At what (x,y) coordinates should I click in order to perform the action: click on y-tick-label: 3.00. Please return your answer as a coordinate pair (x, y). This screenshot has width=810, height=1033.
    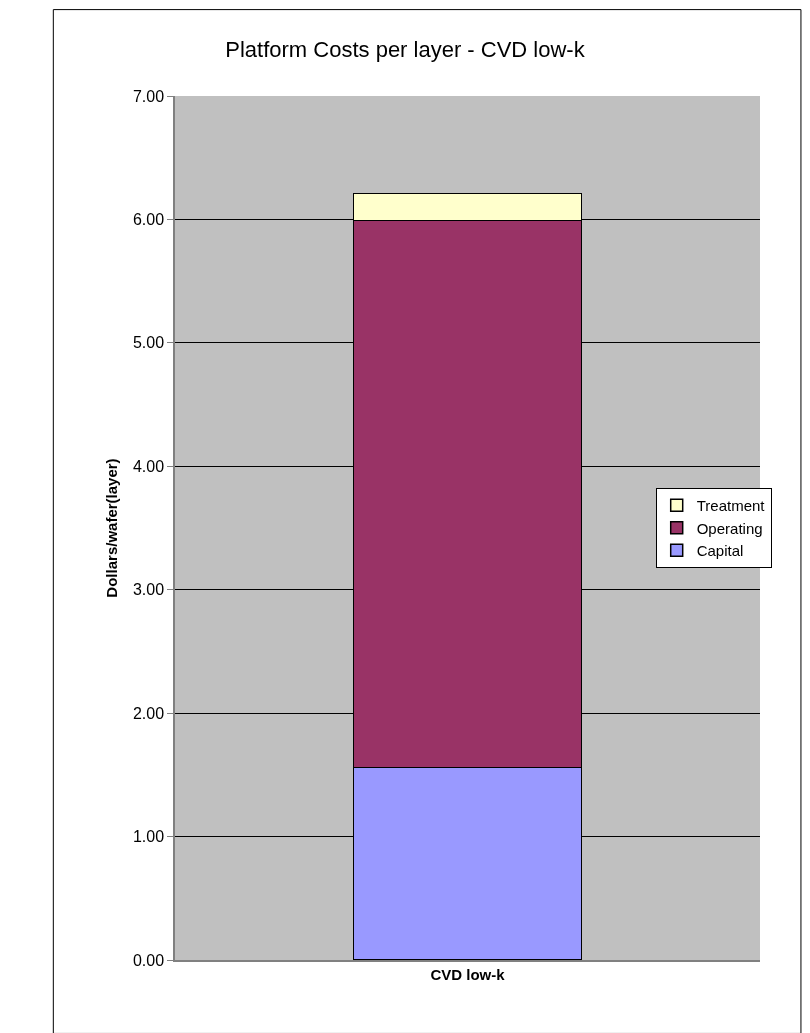
    Looking at the image, I should click on (148, 590).